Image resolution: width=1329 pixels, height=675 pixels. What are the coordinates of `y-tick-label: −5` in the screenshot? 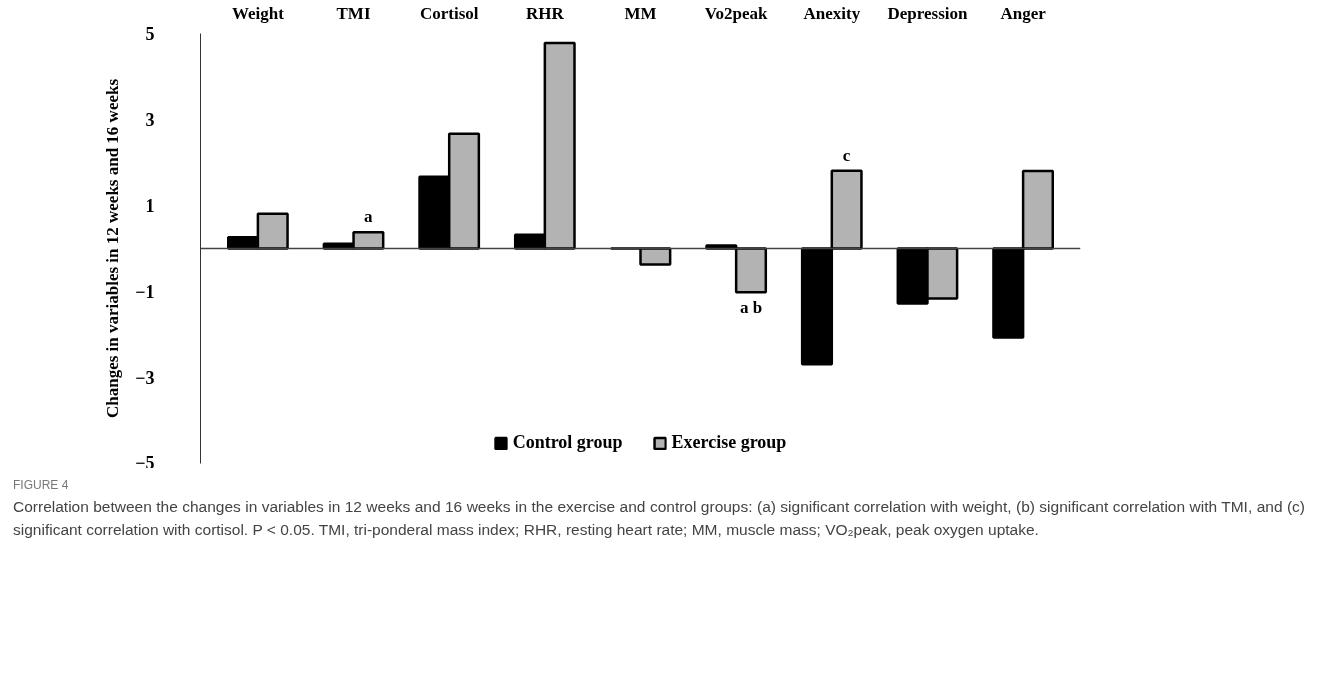 It's located at (145, 462).